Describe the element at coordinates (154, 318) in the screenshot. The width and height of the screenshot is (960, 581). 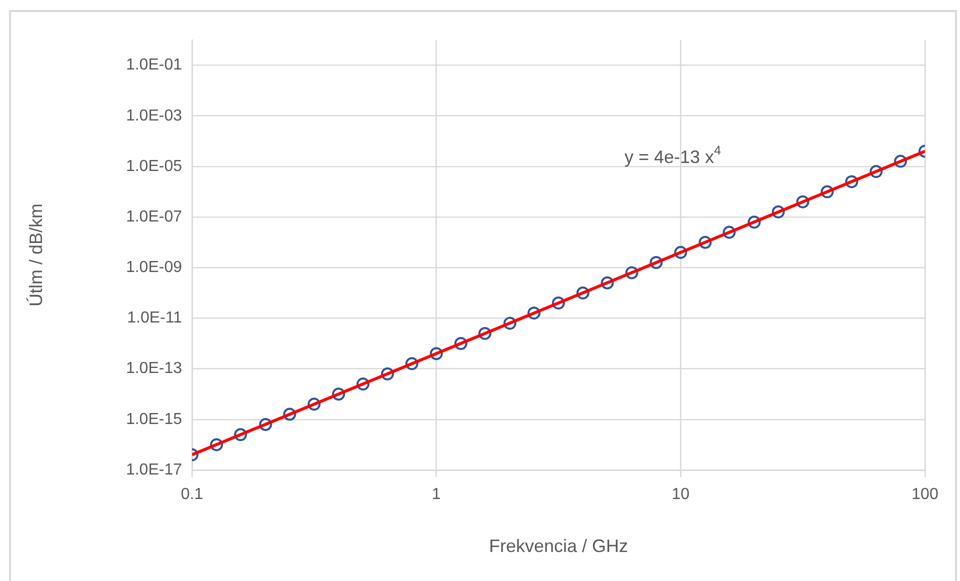
I see `y-tick-label: 1.0E-11` at that location.